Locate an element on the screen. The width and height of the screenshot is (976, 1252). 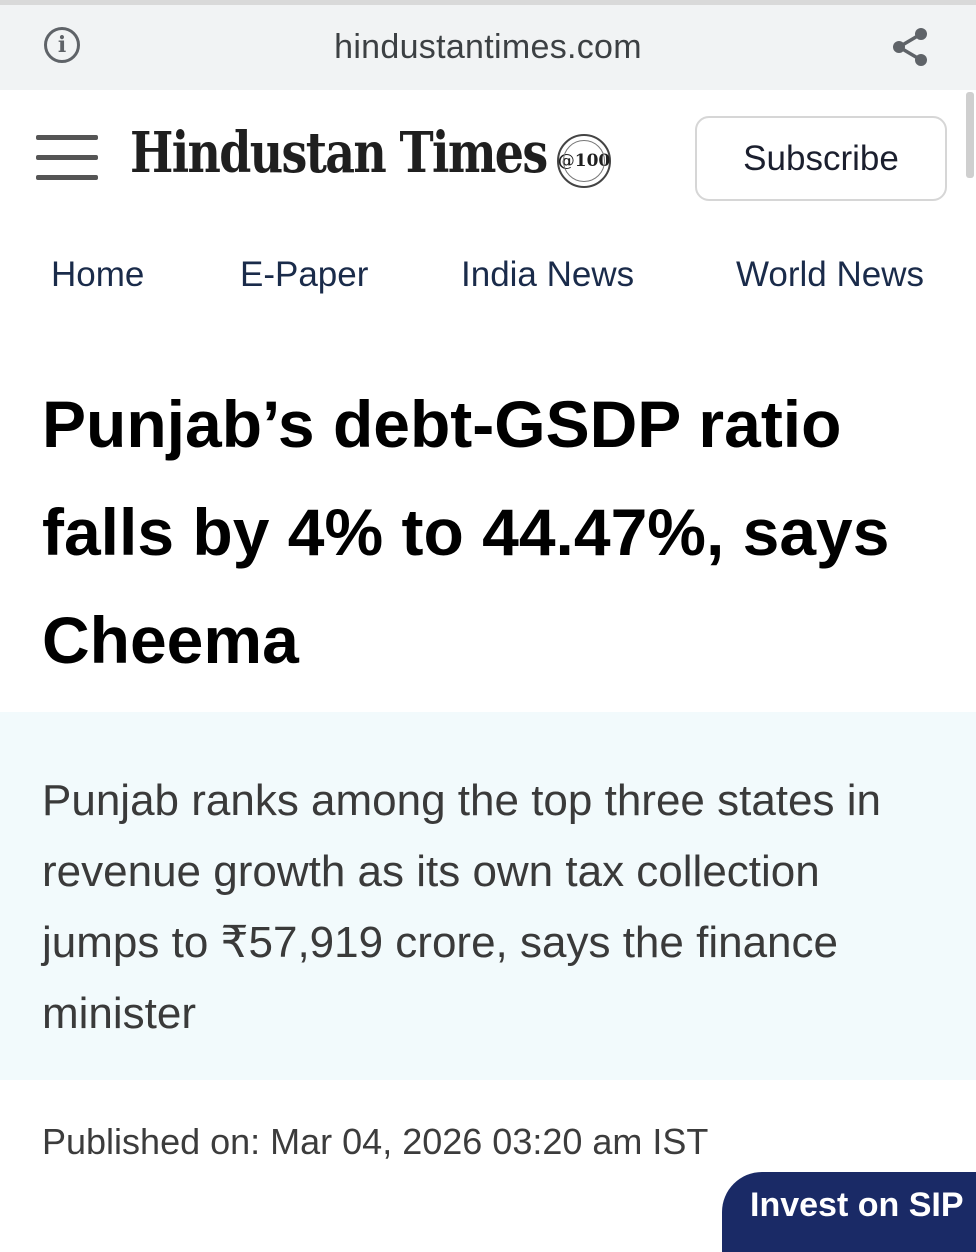
browser-url-bar: i hindustantimes.com is located at coordinates (488, 47).